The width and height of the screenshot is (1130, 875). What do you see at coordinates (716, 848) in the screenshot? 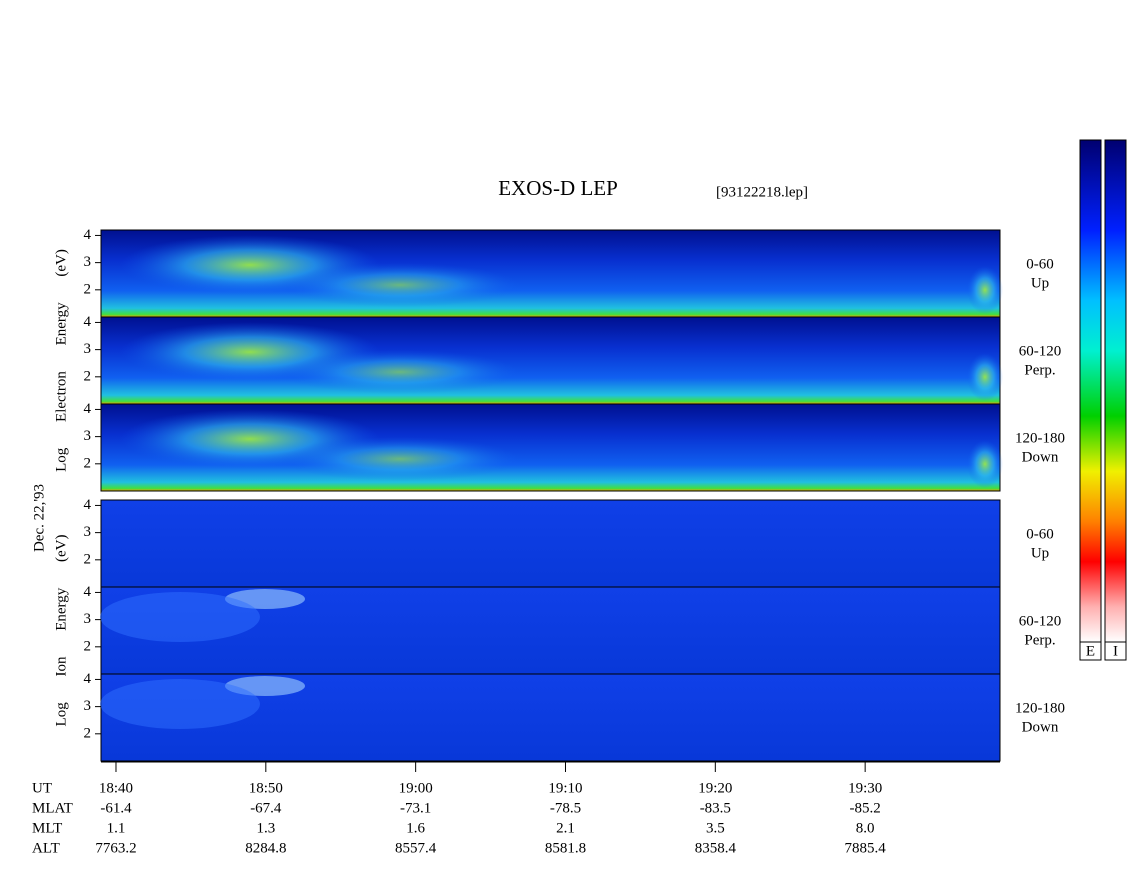
I see `orbit-value: 8358.4` at bounding box center [716, 848].